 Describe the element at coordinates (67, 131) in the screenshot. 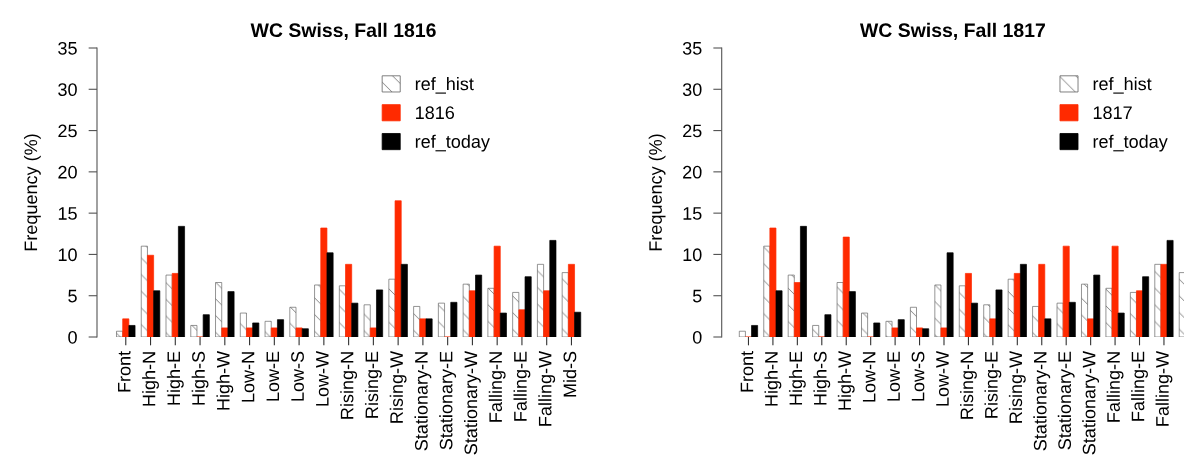

I see `y-tick-label: 25` at that location.